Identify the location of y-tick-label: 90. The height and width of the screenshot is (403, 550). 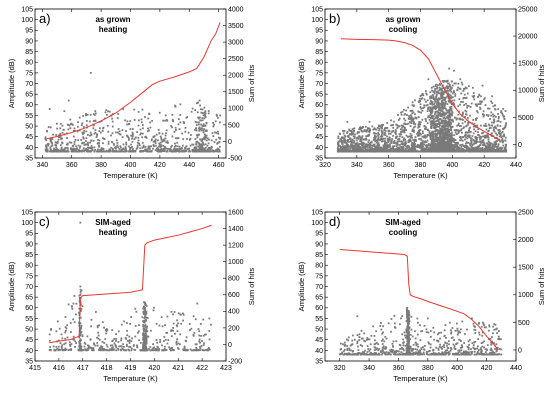
(319, 41).